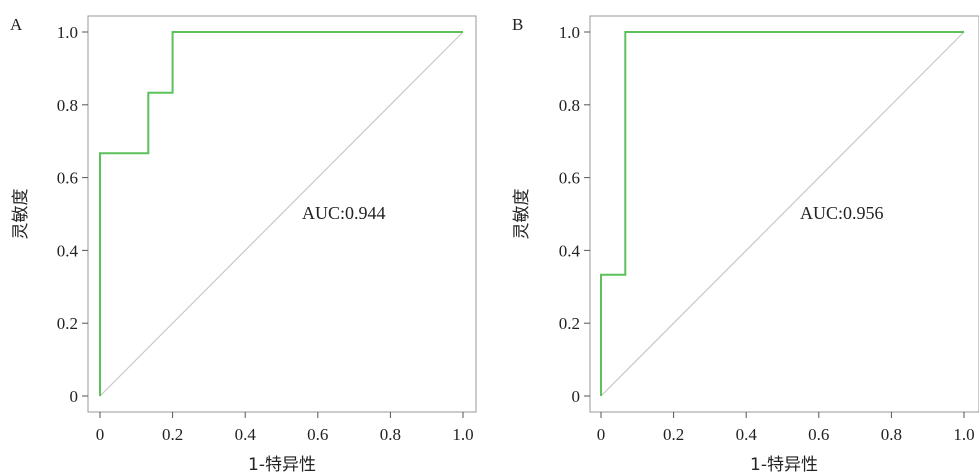 Image resolution: width=979 pixels, height=474 pixels. What do you see at coordinates (517, 24) in the screenshot?
I see `panel-letter: B` at bounding box center [517, 24].